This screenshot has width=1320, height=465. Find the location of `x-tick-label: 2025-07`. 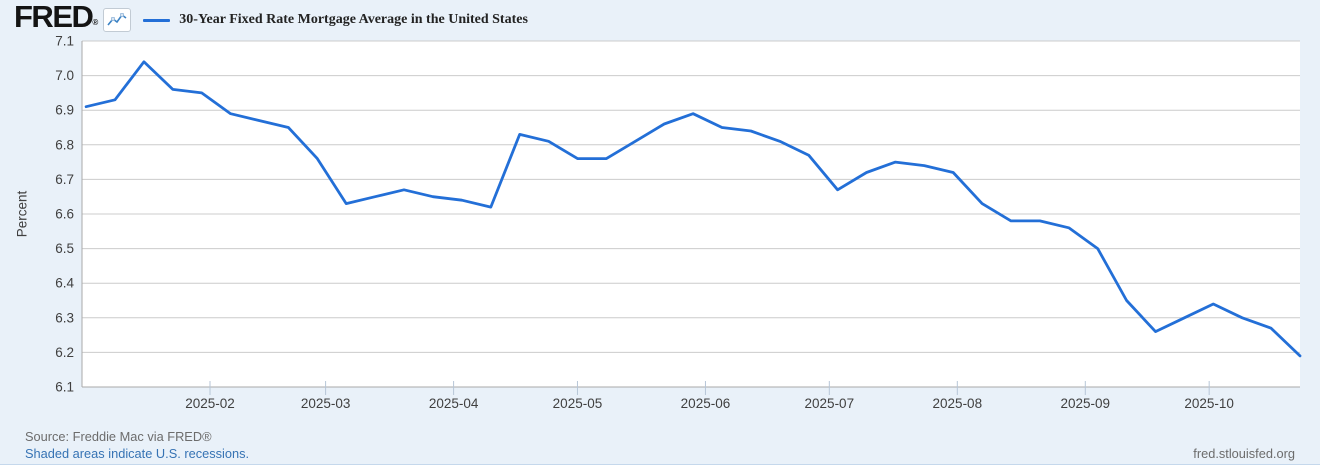

x-tick-label: 2025-07 is located at coordinates (830, 403).